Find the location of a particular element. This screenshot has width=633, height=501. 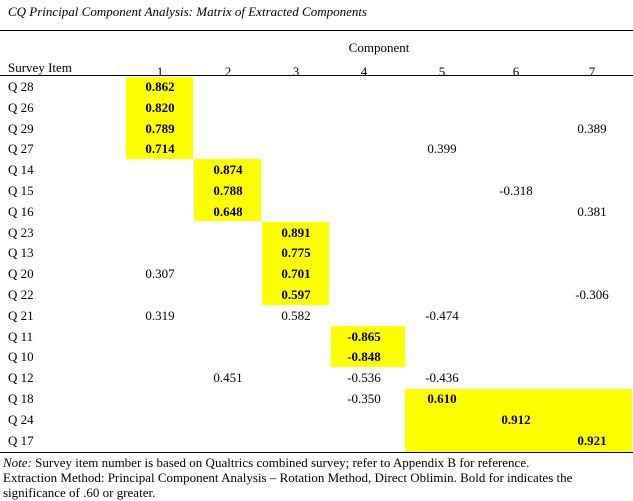

survey-item-header: Survey Item is located at coordinates (40, 67).